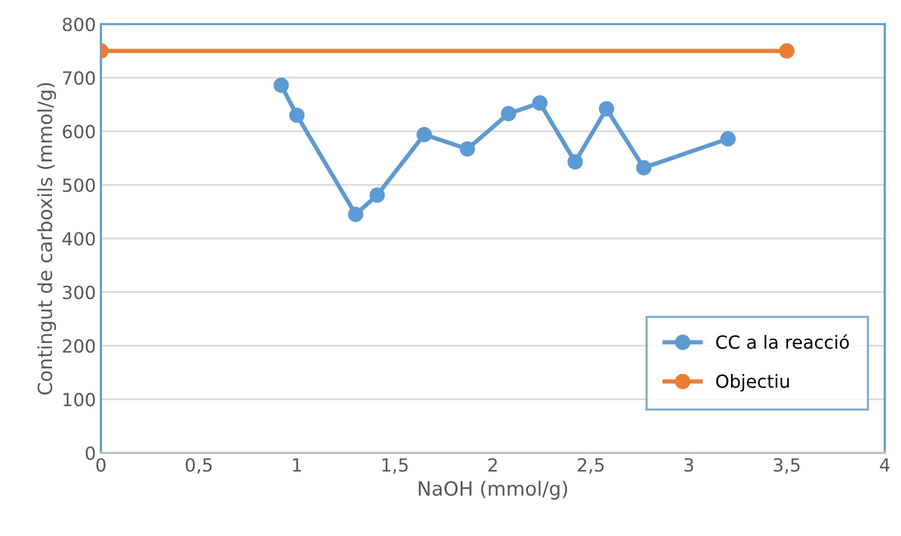  Describe the element at coordinates (78, 131) in the screenshot. I see `y-tick-label: 600` at that location.